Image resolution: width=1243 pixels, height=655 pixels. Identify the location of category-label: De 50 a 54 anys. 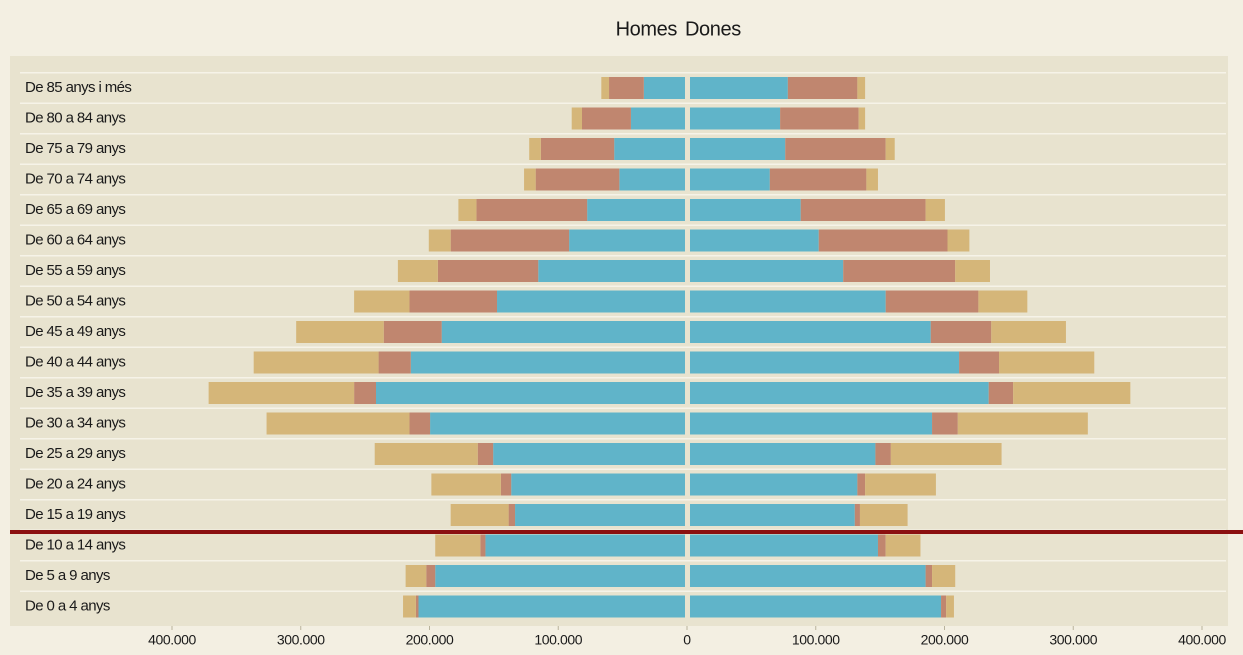
(75, 300).